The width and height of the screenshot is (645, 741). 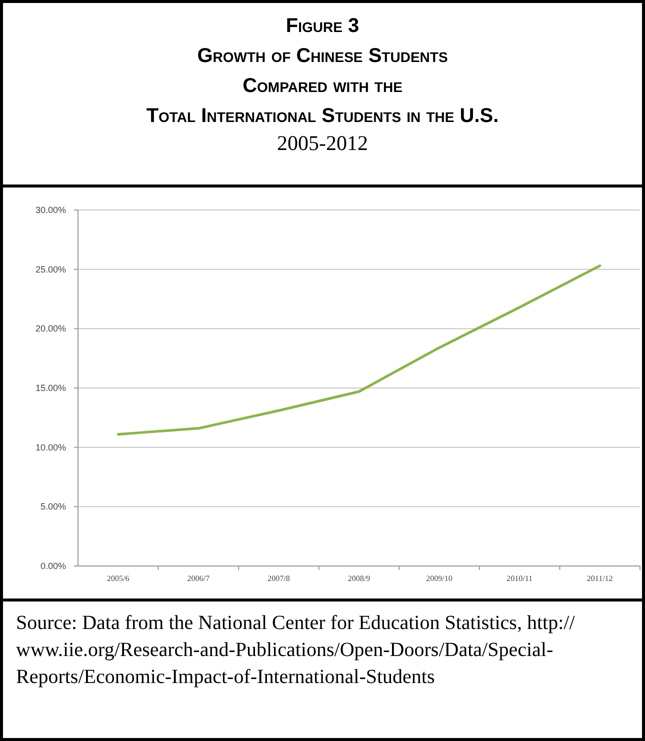 What do you see at coordinates (295, 650) in the screenshot?
I see `text: Source: Data from the National Center for Education Statistics, http://www.iie.org/Research-and-Publications/Open-Doors/Data/Special-Reports/Economic-Impact-of-International-Students` at bounding box center [295, 650].